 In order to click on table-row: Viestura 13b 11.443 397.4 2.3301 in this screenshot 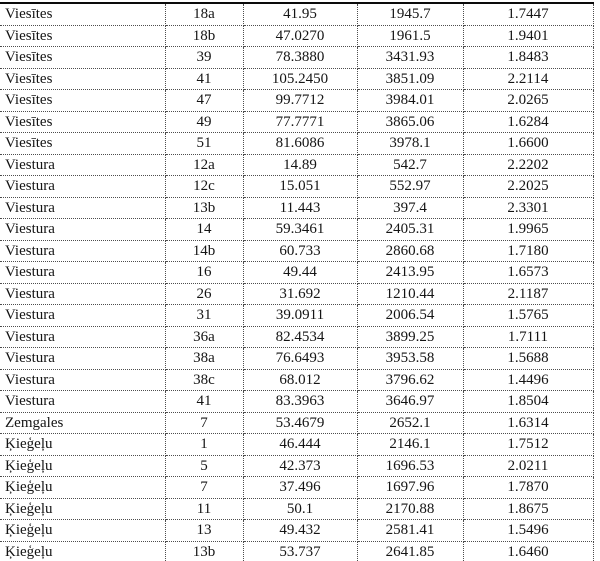, I will do `click(297, 207)`.